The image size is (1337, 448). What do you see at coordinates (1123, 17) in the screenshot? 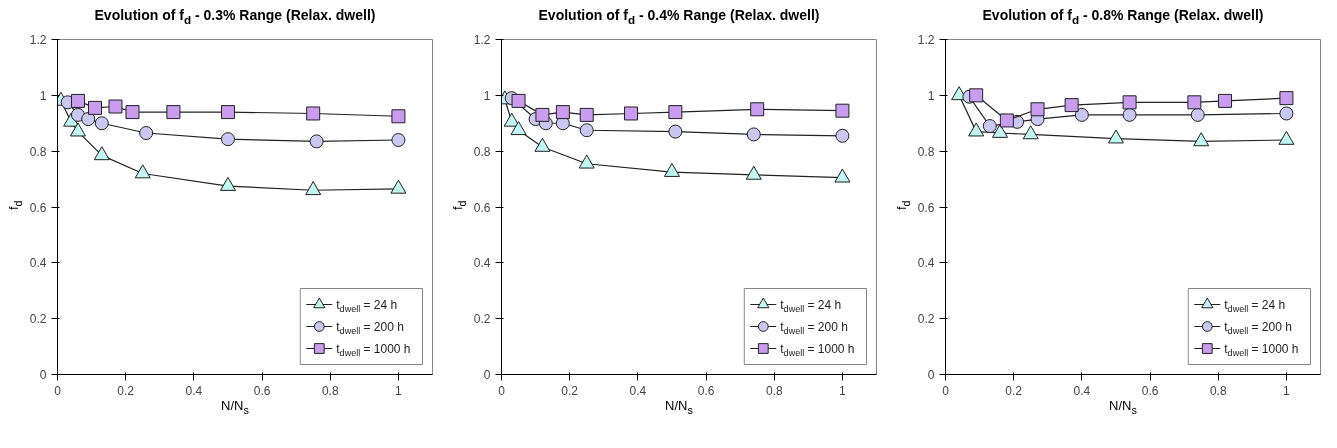
I see `chart-title: Evolution of f$_{d}$ - 0.8% Range (Relax. dwell)` at bounding box center [1123, 17].